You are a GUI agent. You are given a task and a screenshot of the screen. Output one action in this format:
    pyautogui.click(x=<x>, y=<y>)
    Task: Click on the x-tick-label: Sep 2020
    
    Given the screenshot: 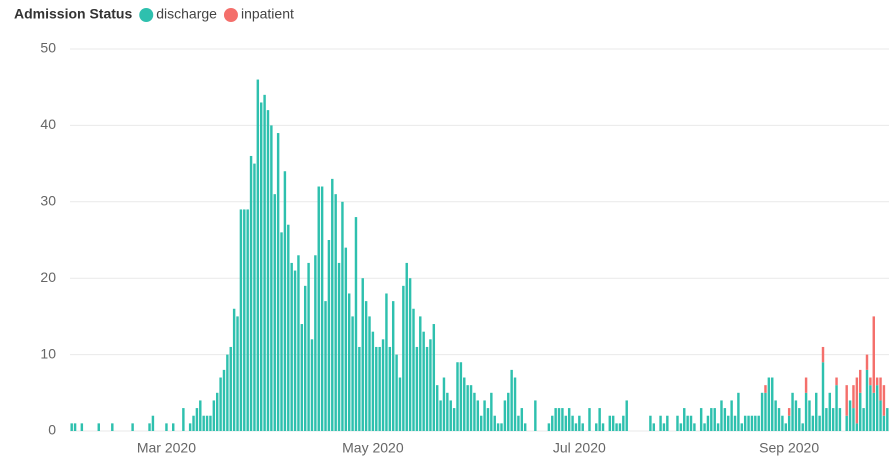 What is the action you would take?
    pyautogui.click(x=789, y=448)
    